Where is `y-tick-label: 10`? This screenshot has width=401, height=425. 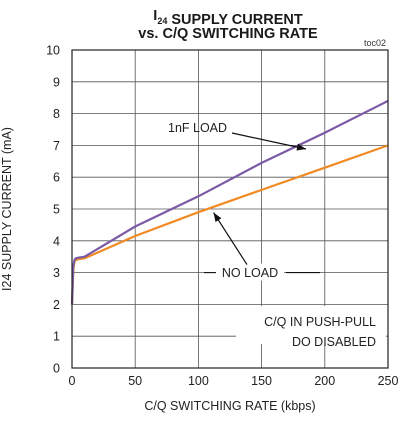
y-tick-label: 10 is located at coordinates (53, 51).